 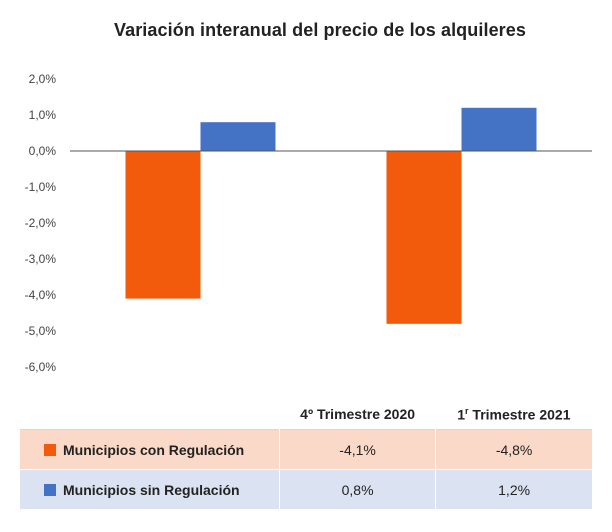 I want to click on legend-swatch-blue, so click(x=50, y=489).